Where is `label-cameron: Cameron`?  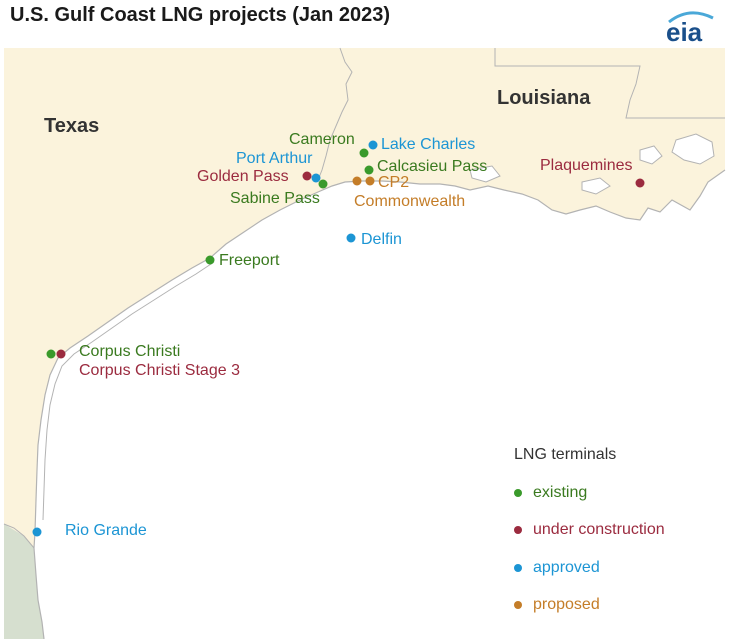
label-cameron: Cameron is located at coordinates (322, 139).